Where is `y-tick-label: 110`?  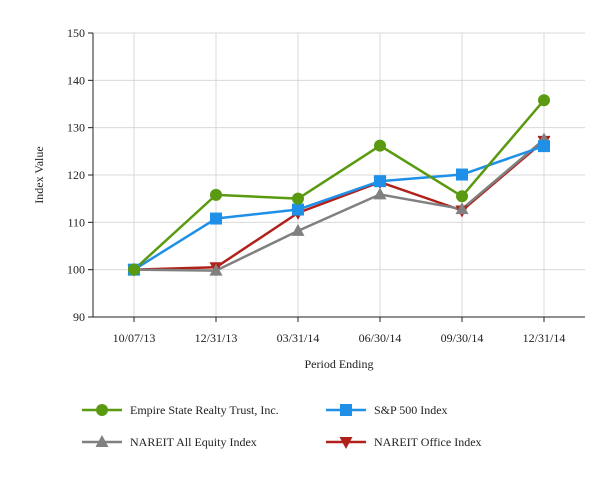 y-tick-label: 110 is located at coordinates (76, 222).